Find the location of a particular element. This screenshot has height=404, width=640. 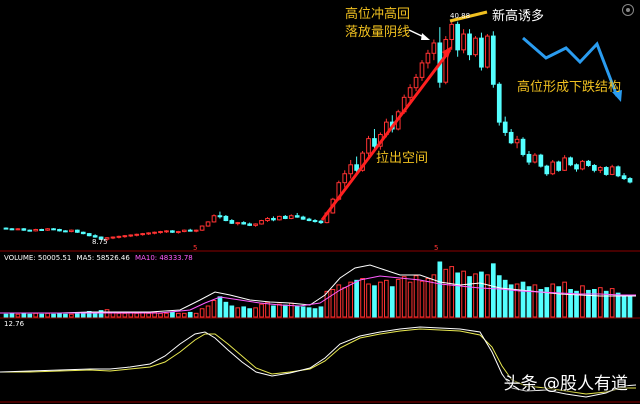

callout-high-reversal-line1: 高位冲高回 is located at coordinates (378, 14).